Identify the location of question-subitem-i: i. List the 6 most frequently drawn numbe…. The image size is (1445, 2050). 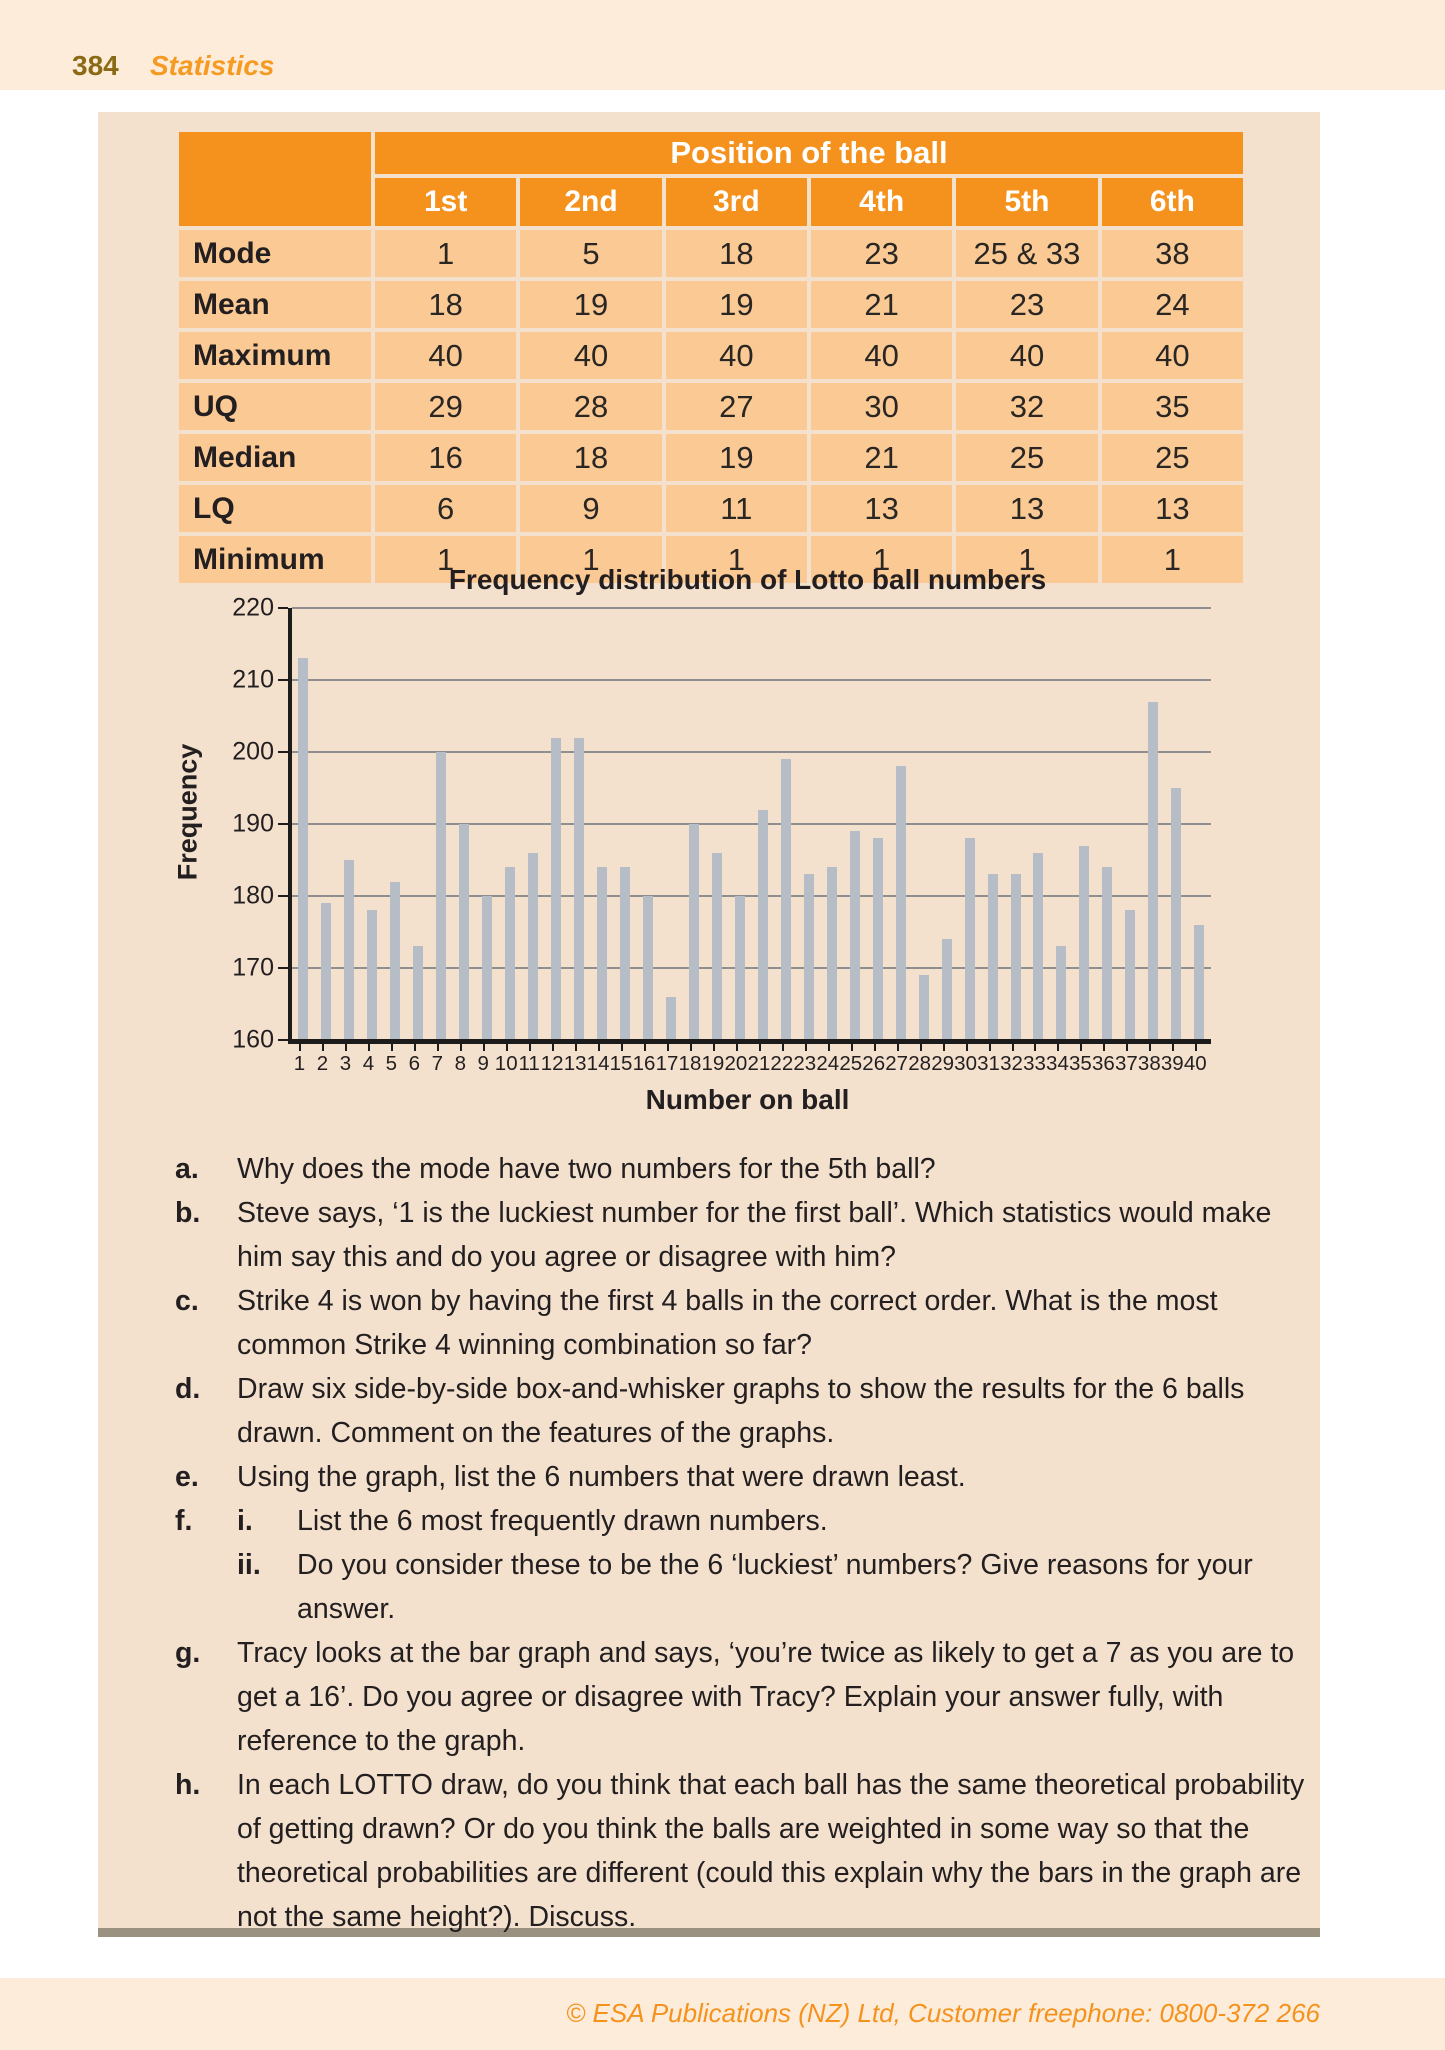
(771, 1521).